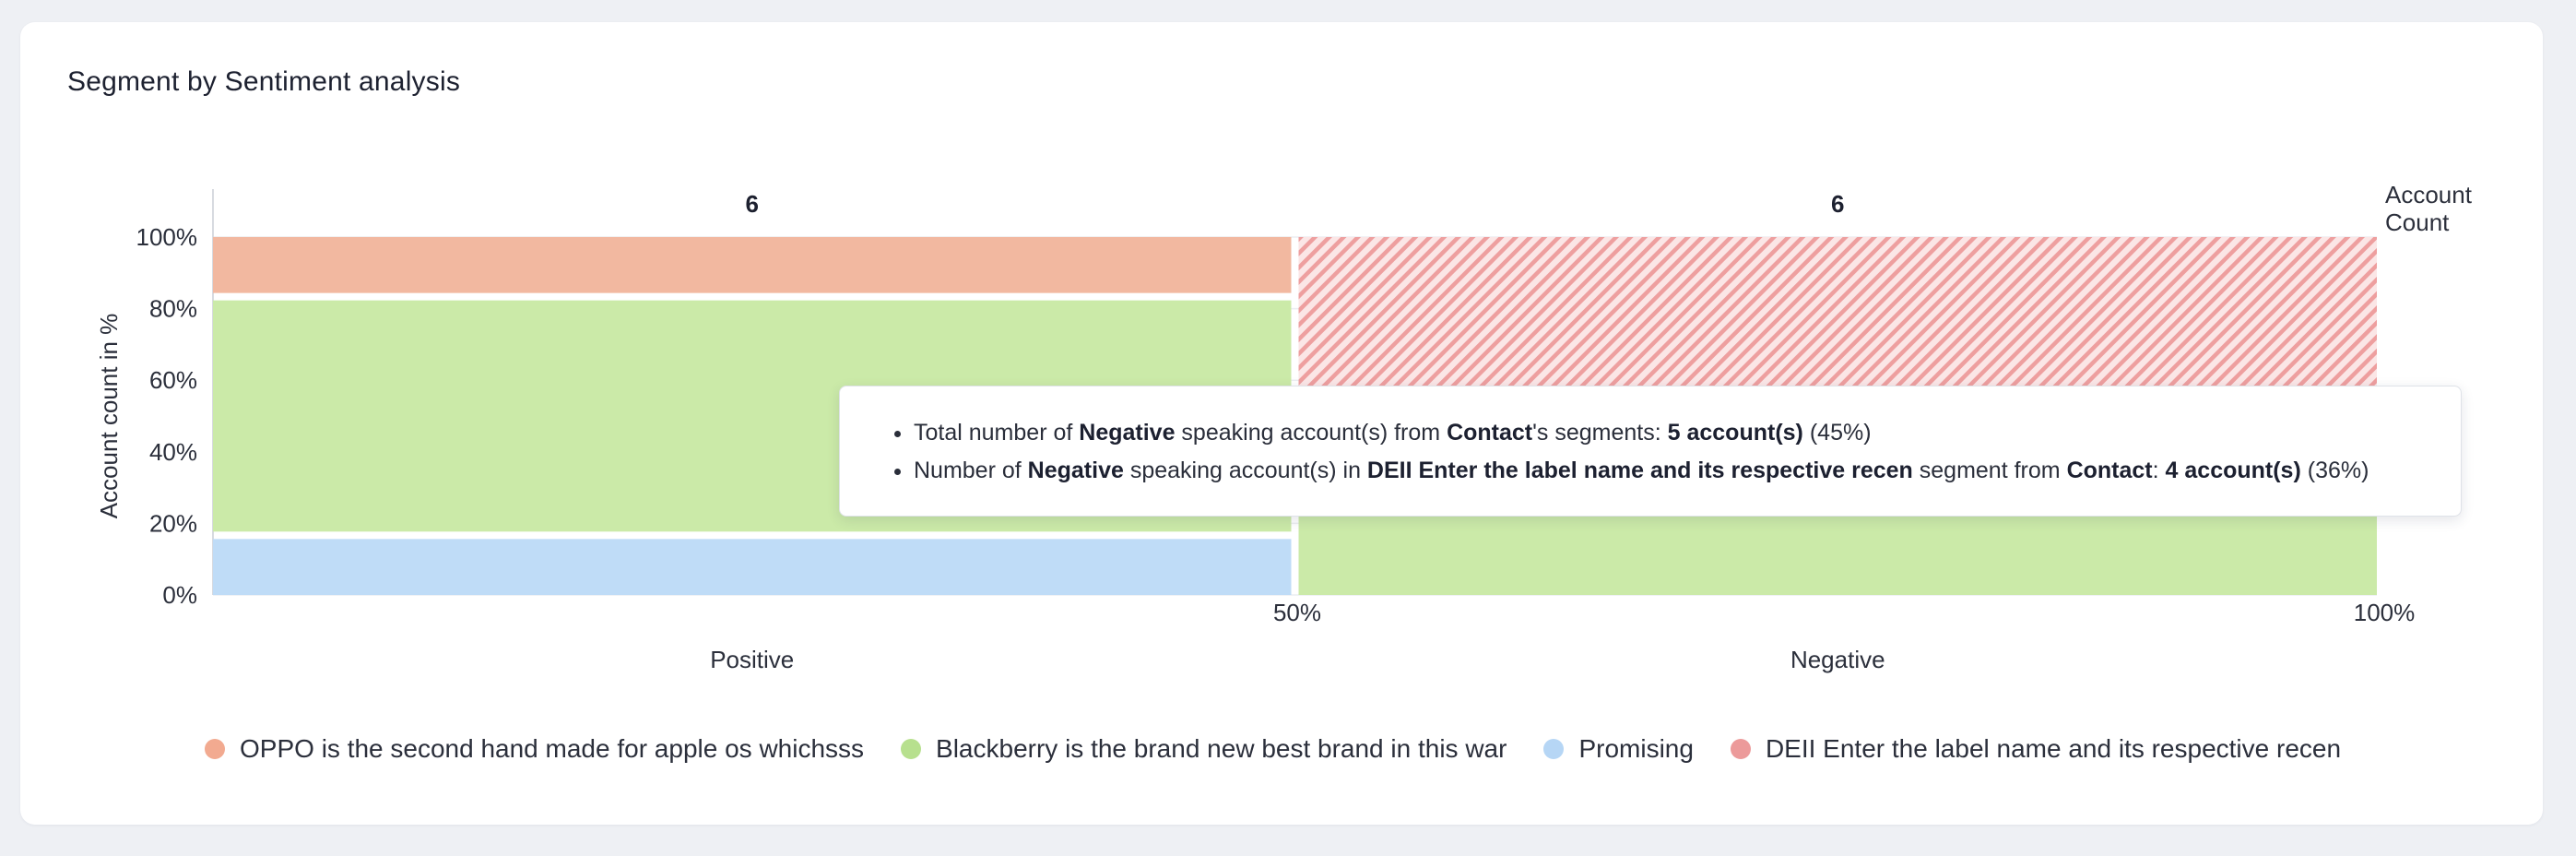 The width and height of the screenshot is (2576, 856). I want to click on legend-label-promising: Promising, so click(1636, 748).